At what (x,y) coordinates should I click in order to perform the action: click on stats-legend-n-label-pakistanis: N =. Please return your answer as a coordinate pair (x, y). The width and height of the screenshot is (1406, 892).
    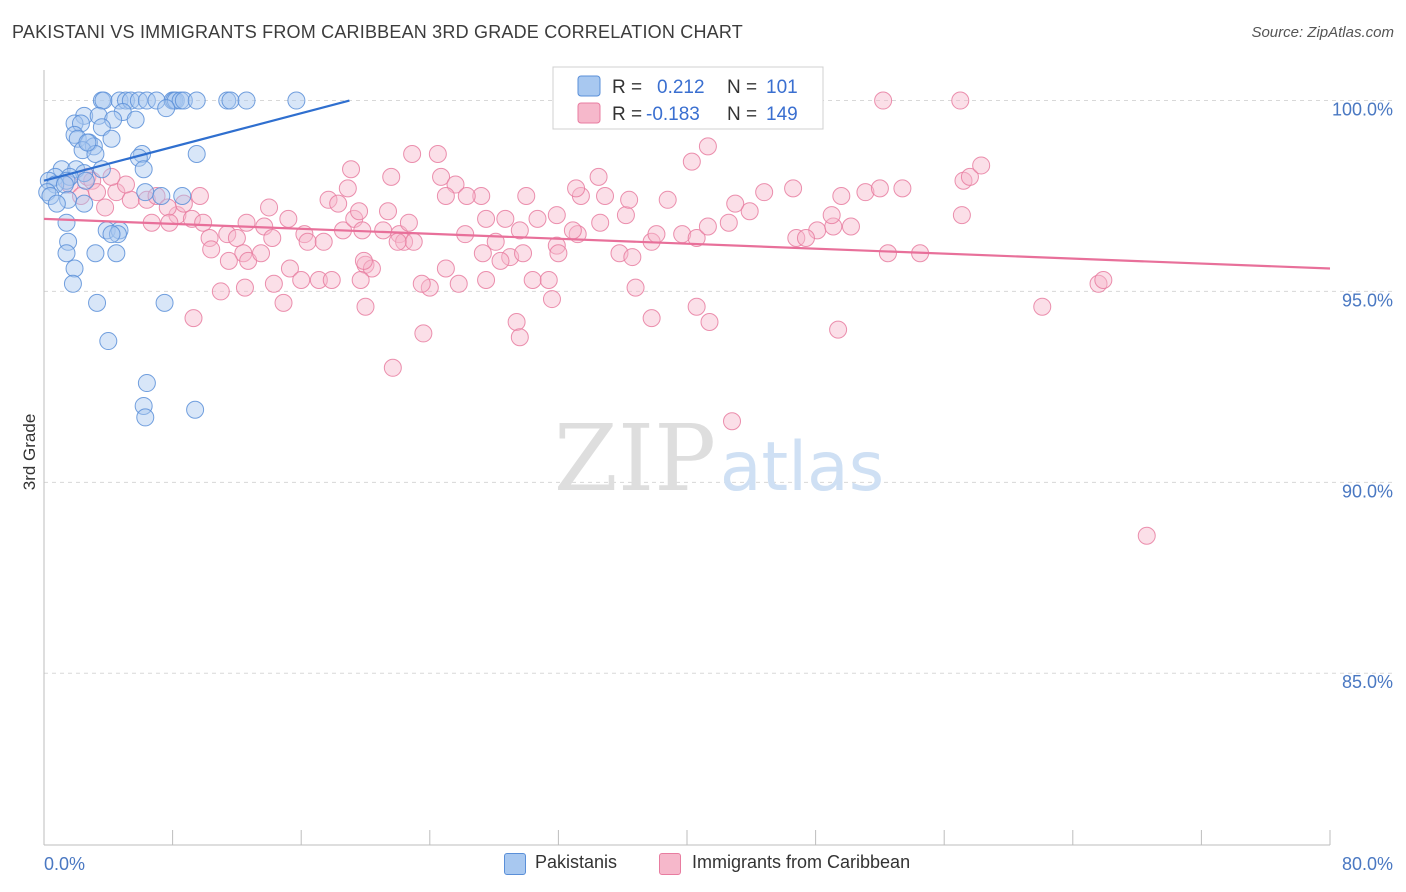
    Looking at the image, I should click on (742, 87).